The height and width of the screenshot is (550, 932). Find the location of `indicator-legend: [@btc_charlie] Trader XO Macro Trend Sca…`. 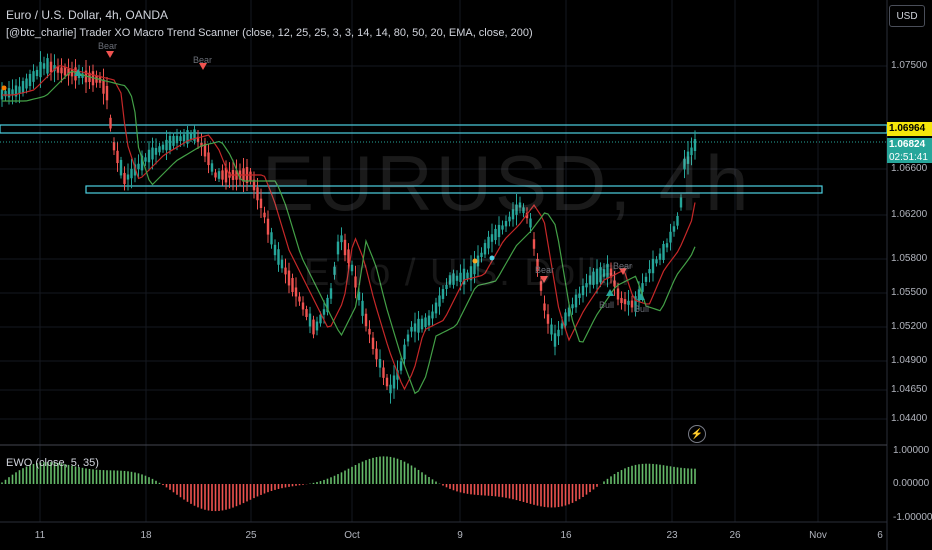

indicator-legend: [@btc_charlie] Trader XO Macro Trend Sca… is located at coordinates (269, 33).